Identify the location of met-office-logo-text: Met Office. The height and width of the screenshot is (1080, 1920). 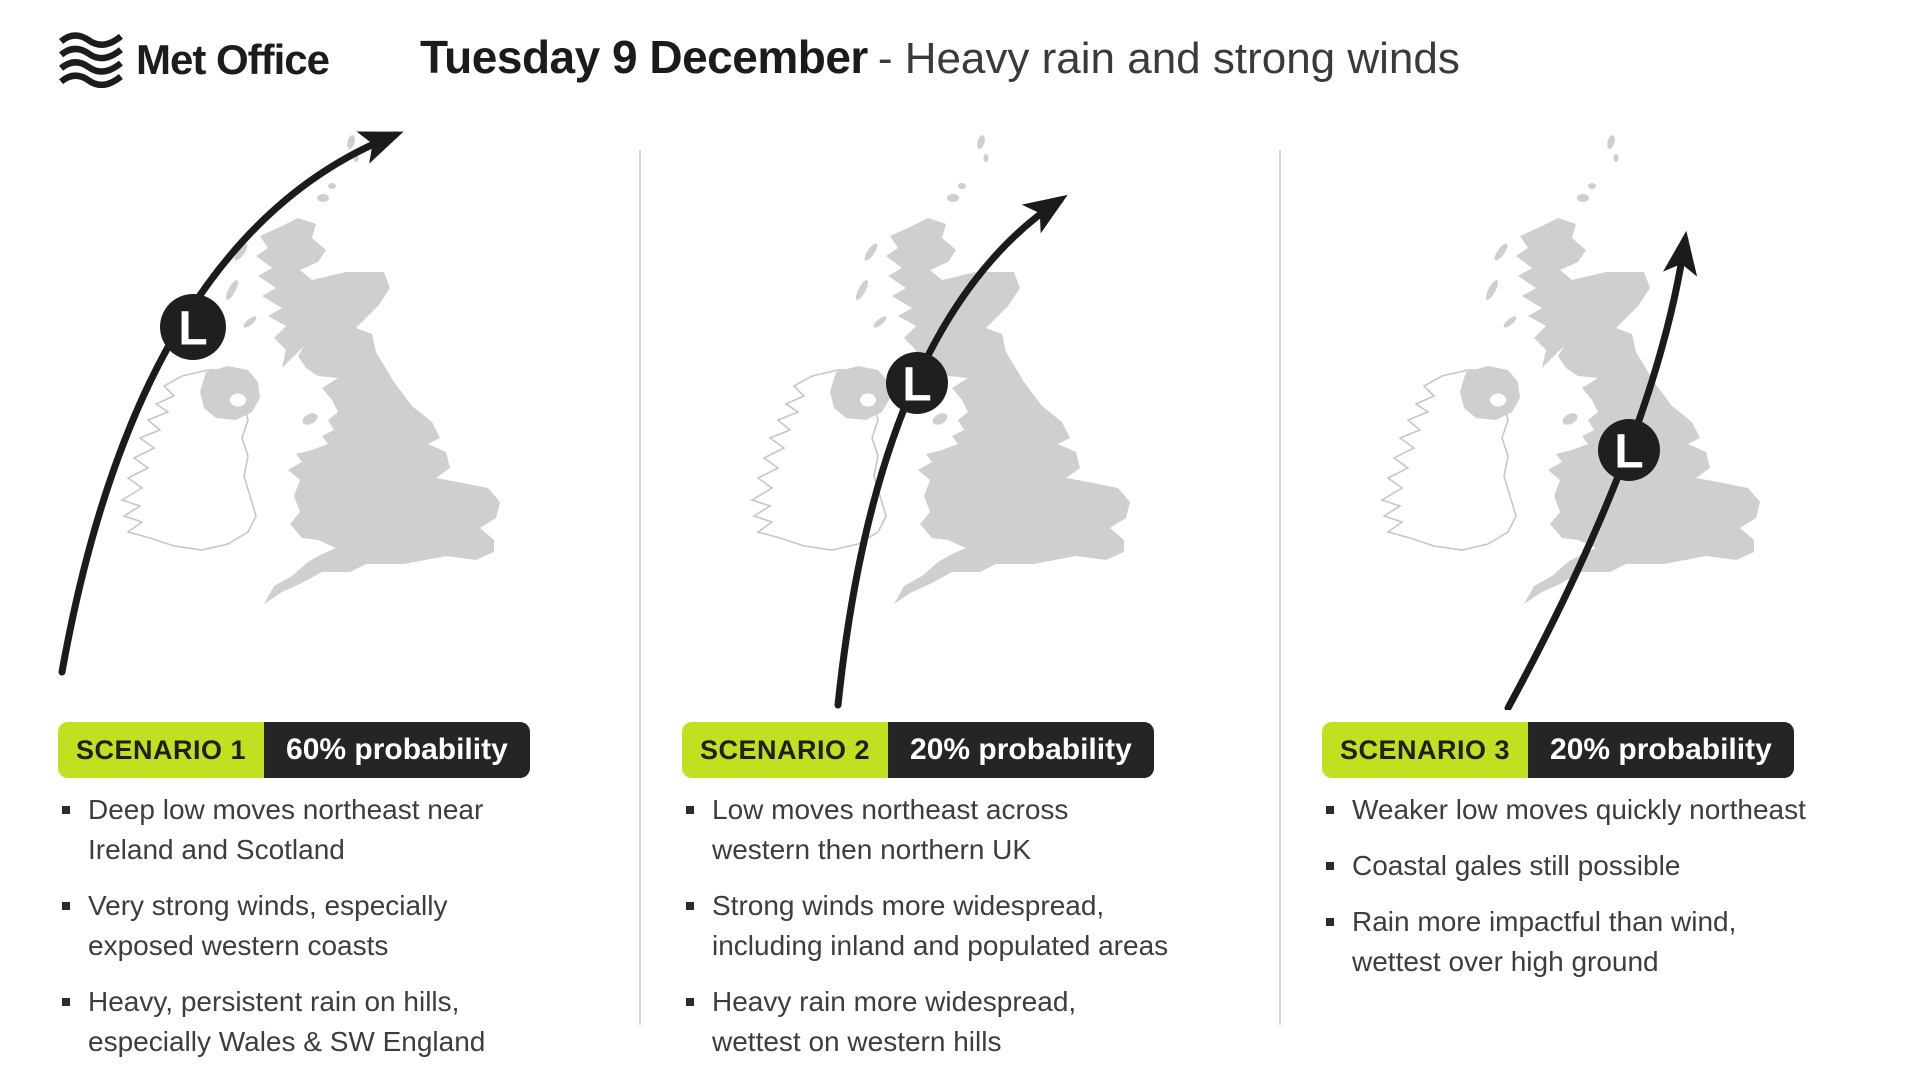
(233, 59).